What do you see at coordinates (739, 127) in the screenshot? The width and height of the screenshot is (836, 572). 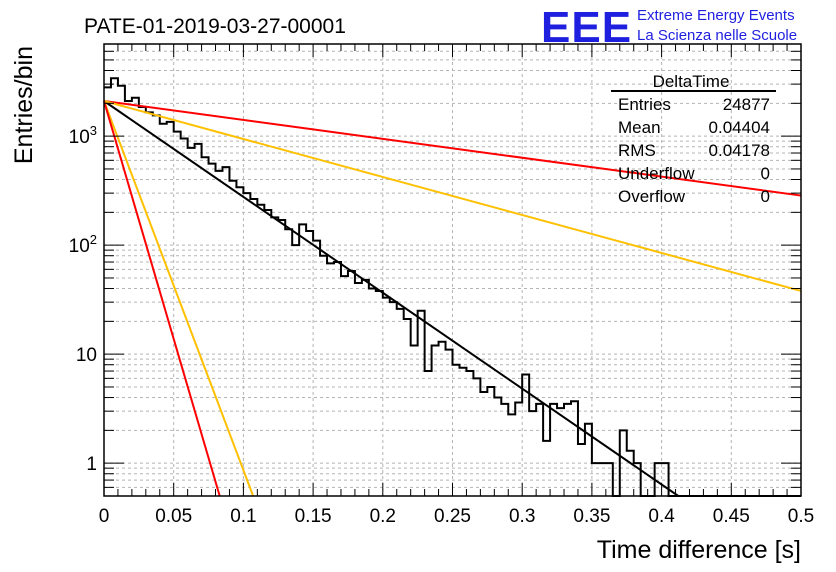 I see `stats-row-value: 0.04404` at bounding box center [739, 127].